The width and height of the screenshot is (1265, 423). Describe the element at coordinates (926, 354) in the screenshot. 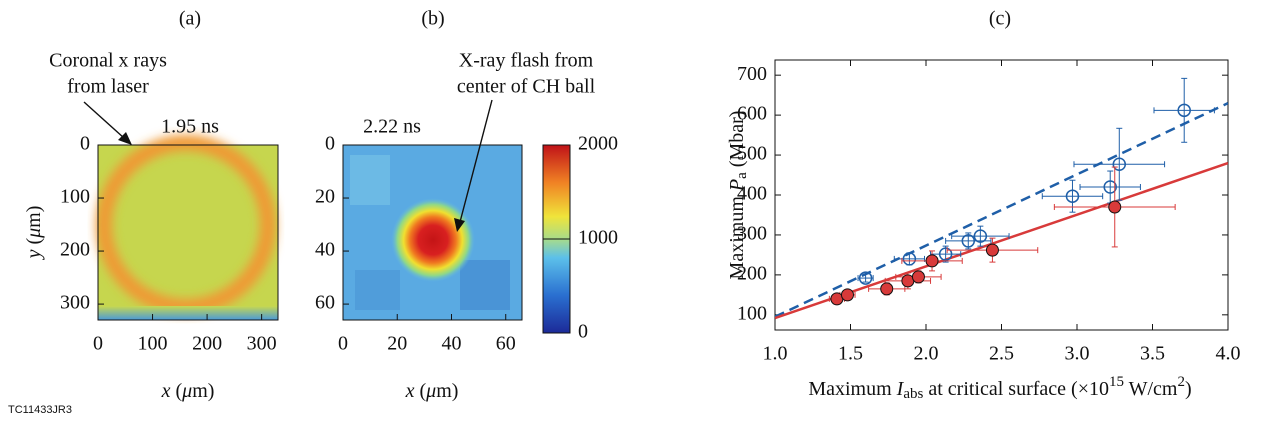

I see `x-tick-label: 2.0` at that location.